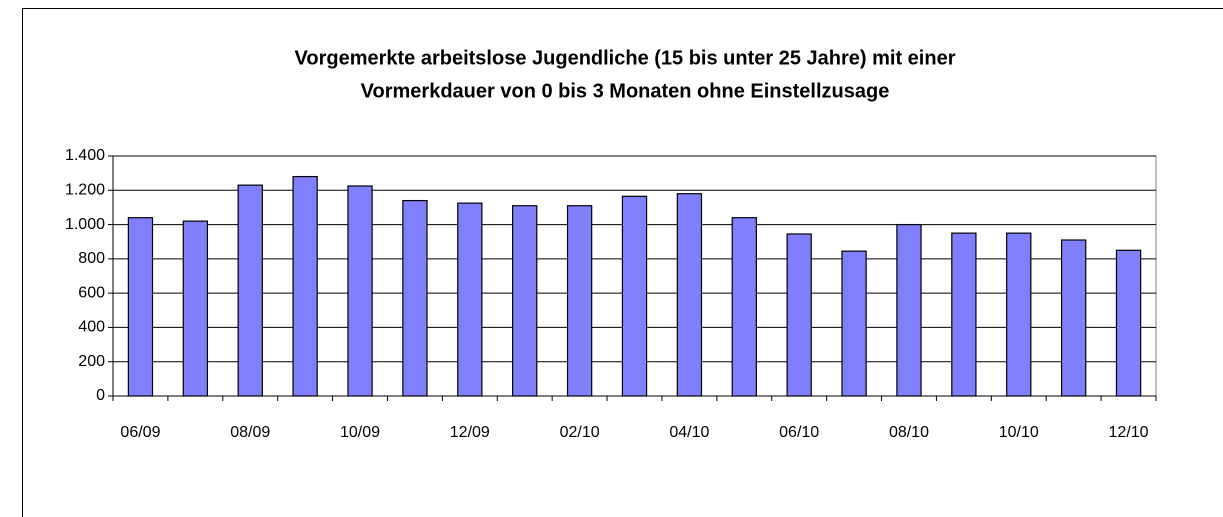  Describe the element at coordinates (360, 432) in the screenshot. I see `x-tick-label: 10/09` at that location.